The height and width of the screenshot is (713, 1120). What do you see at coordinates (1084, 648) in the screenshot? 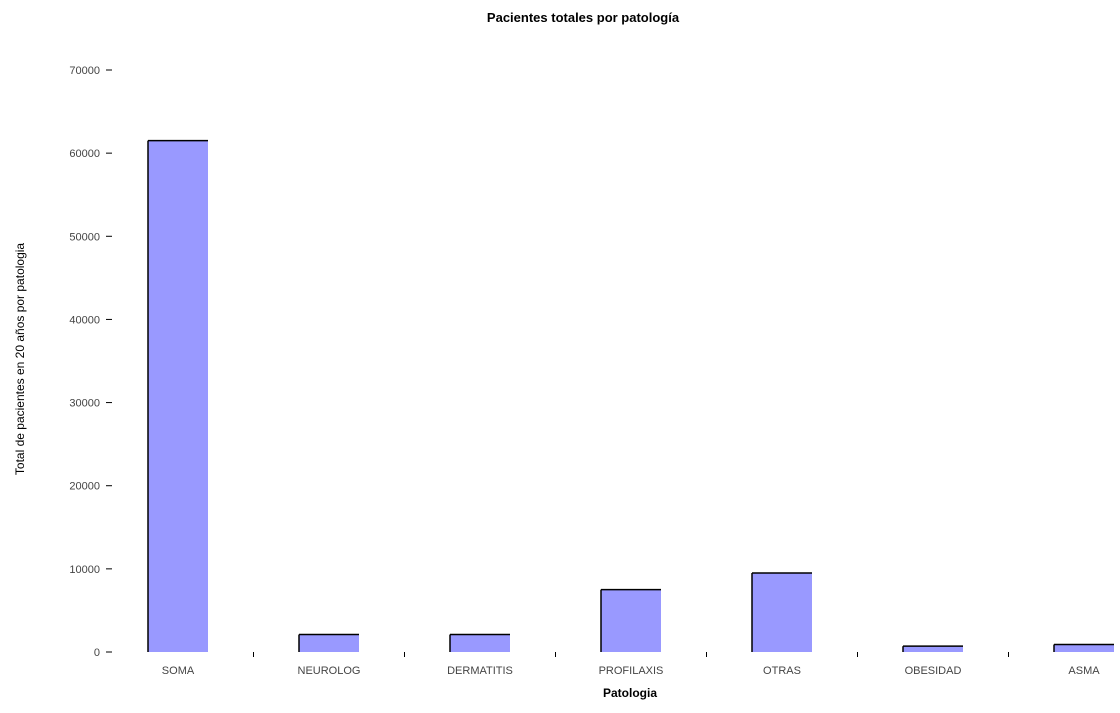
I see `bar-asma` at bounding box center [1084, 648].